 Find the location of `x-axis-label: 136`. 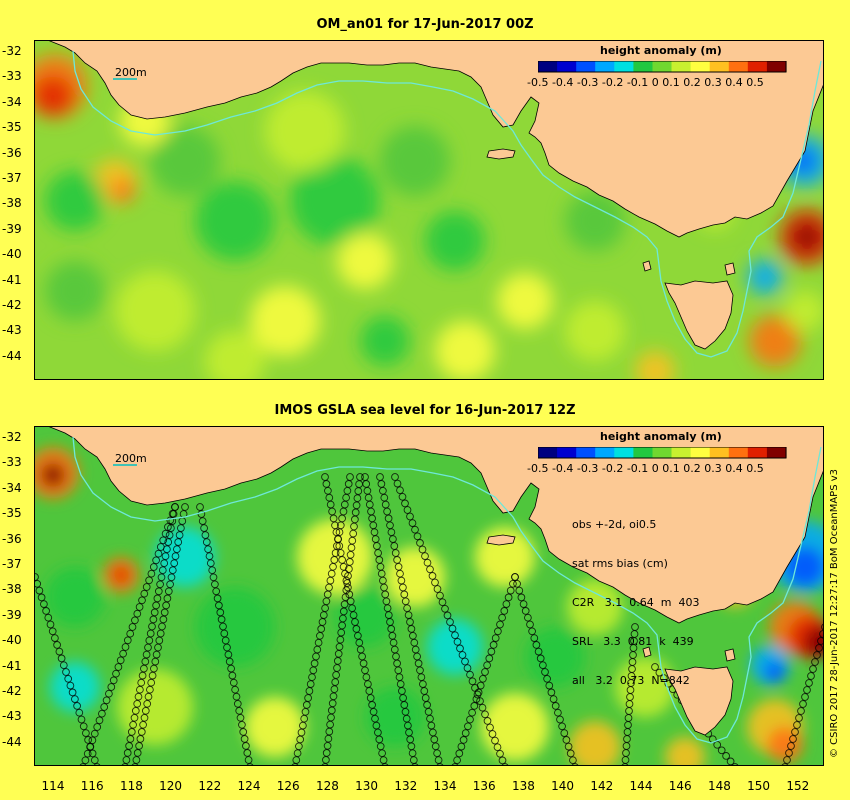

x-axis-label: 136 is located at coordinates (484, 786).